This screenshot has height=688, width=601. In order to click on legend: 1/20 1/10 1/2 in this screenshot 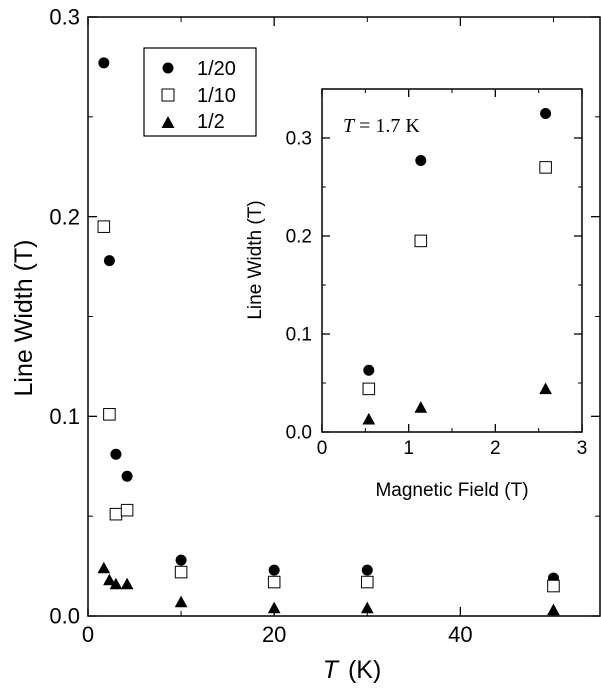, I will do `click(200, 92)`.